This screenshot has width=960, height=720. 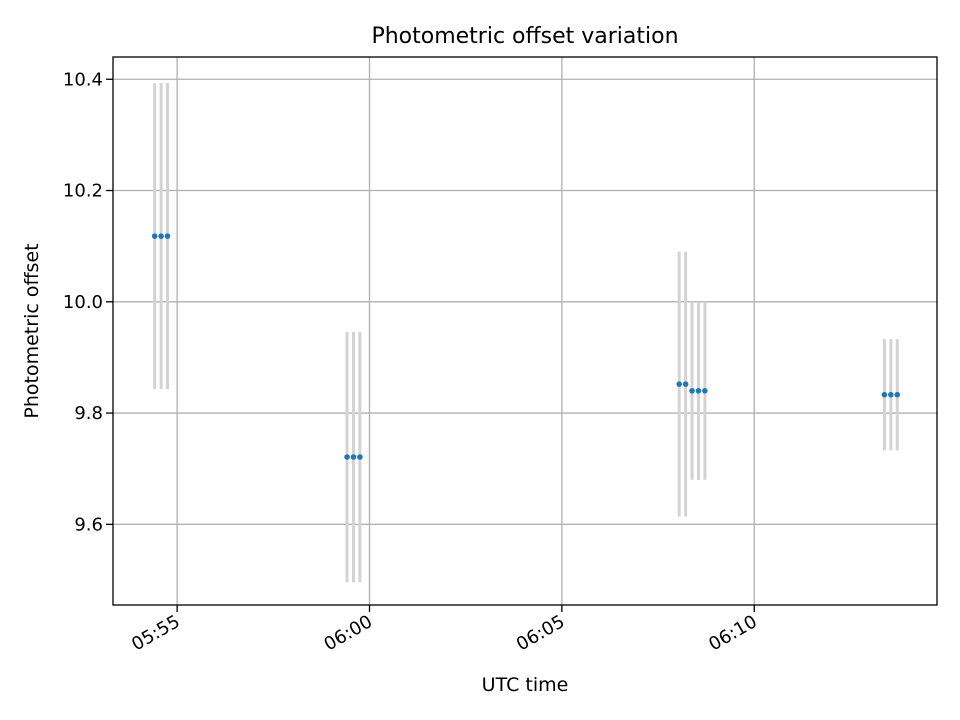 I want to click on y-tick-label: 10.0, so click(x=83, y=302).